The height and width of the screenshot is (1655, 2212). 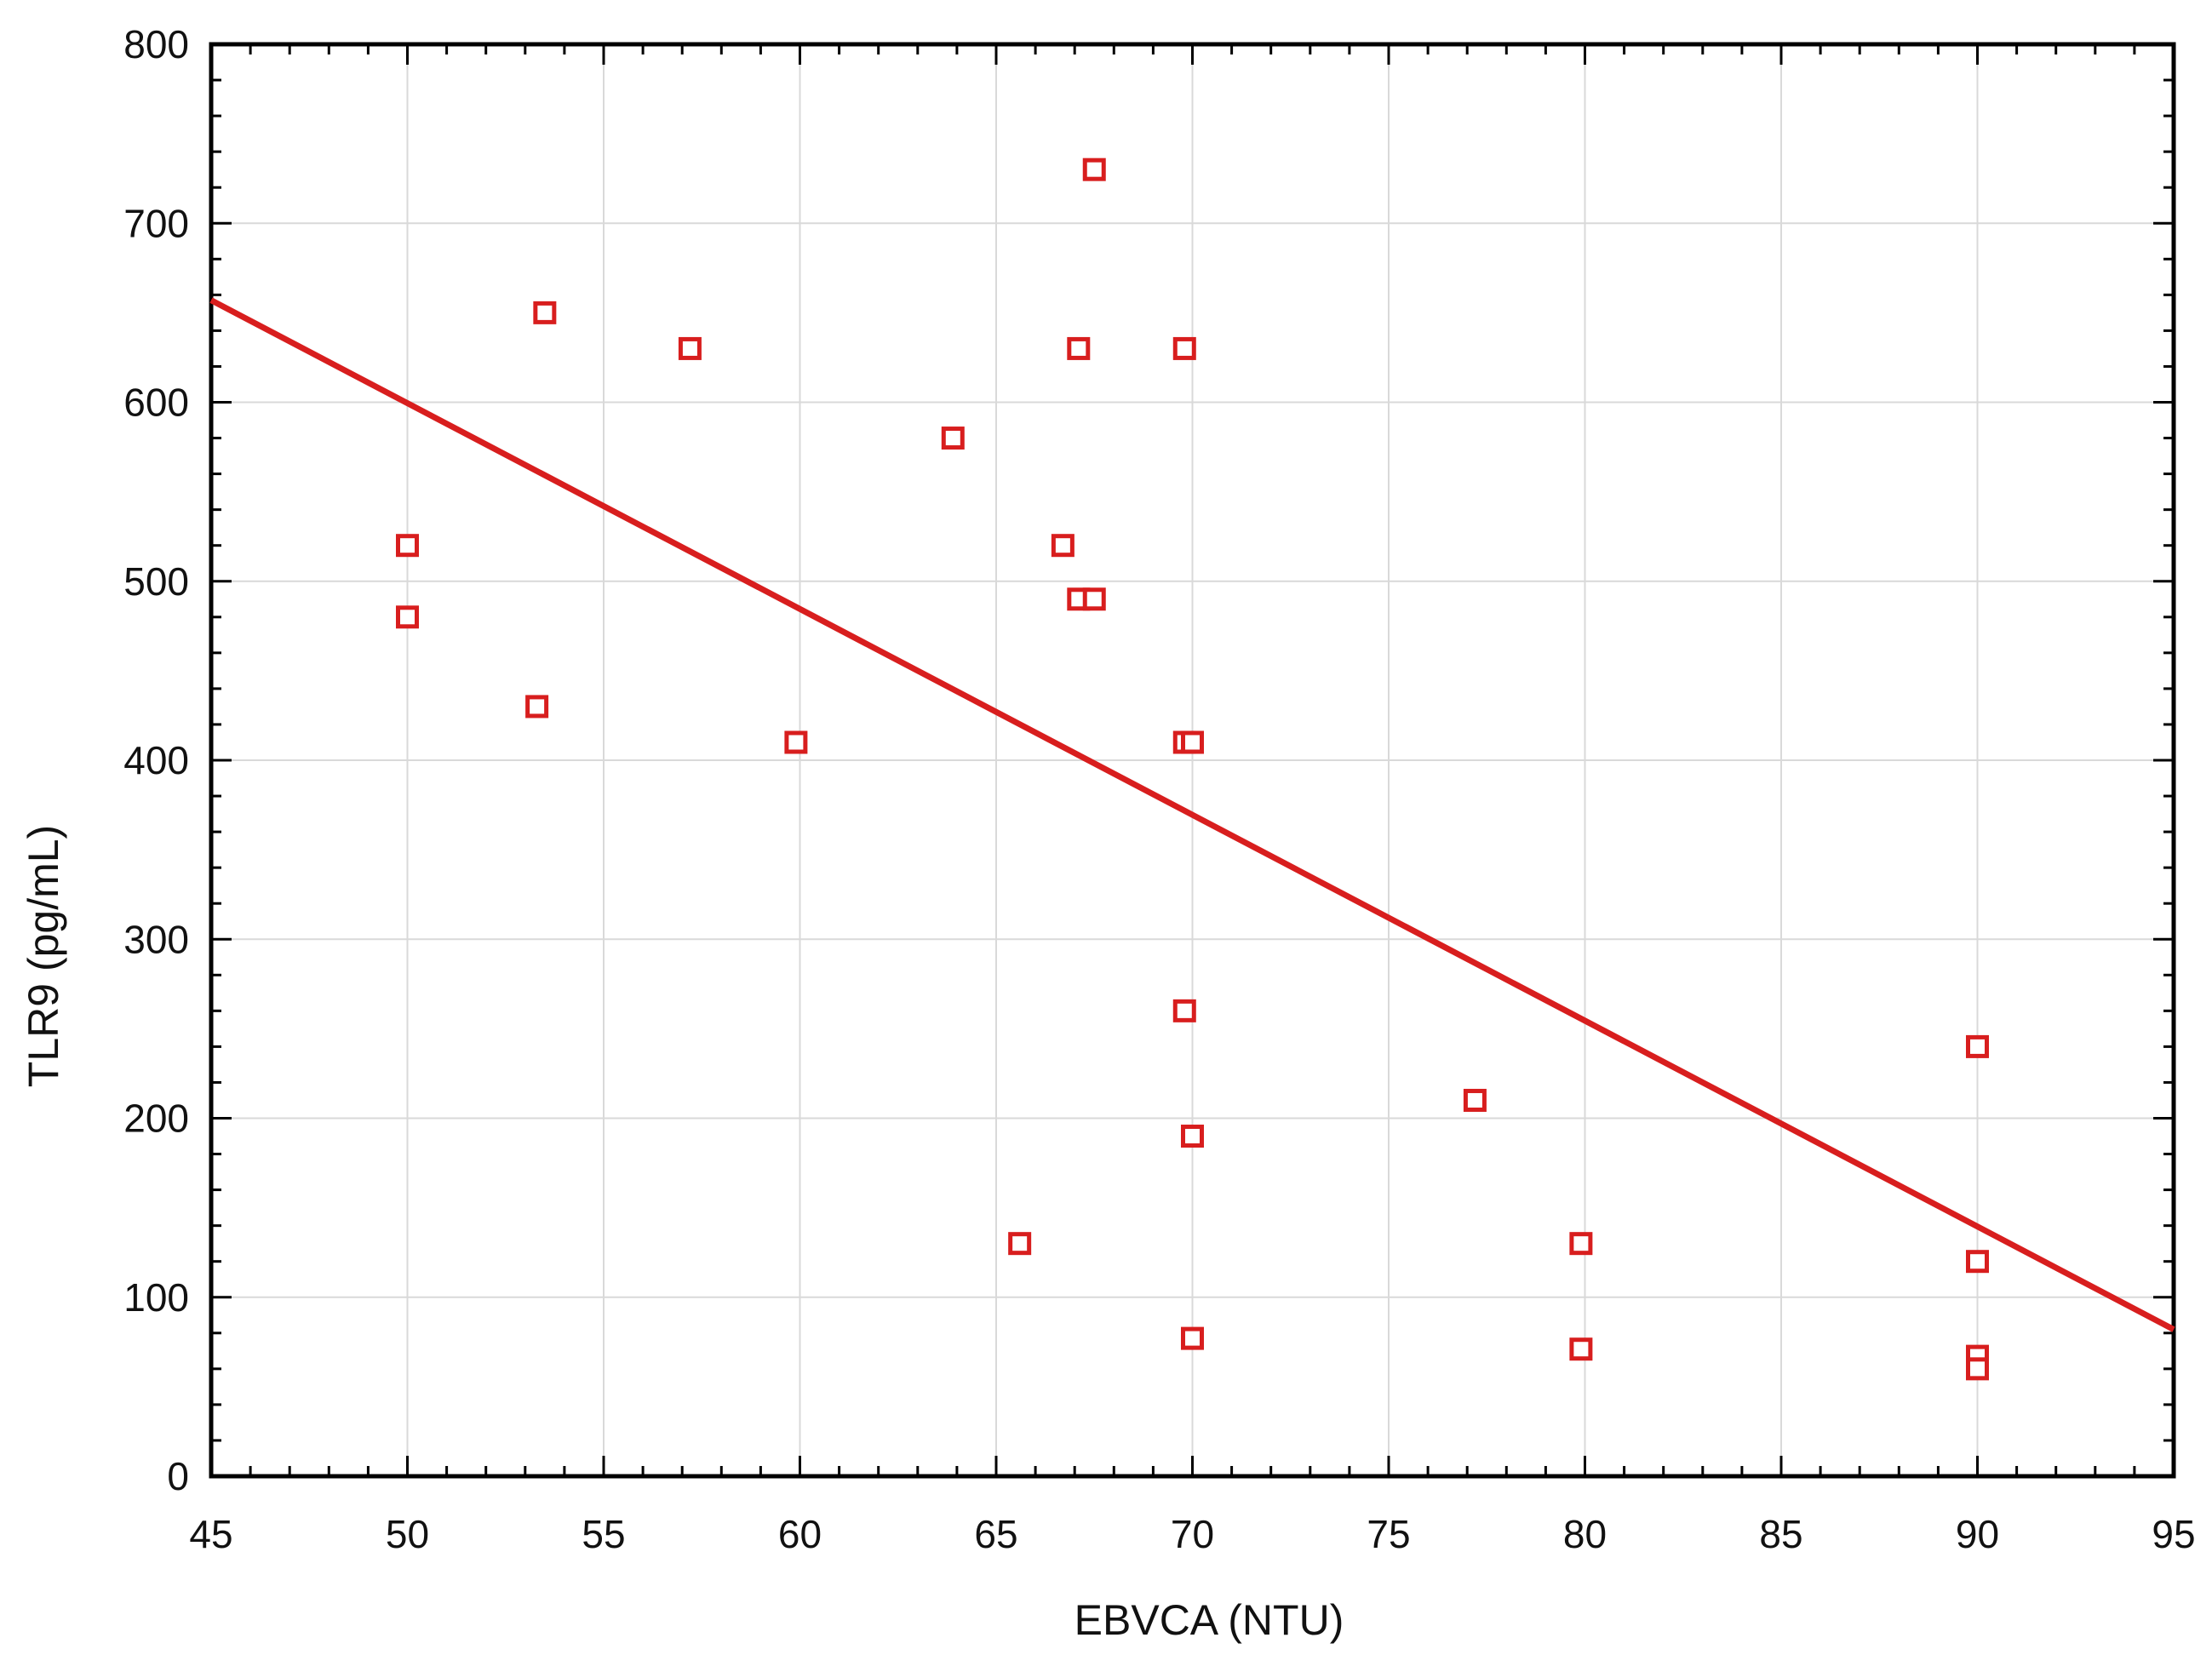 What do you see at coordinates (1978, 1534) in the screenshot?
I see `x-tick-label: 90` at bounding box center [1978, 1534].